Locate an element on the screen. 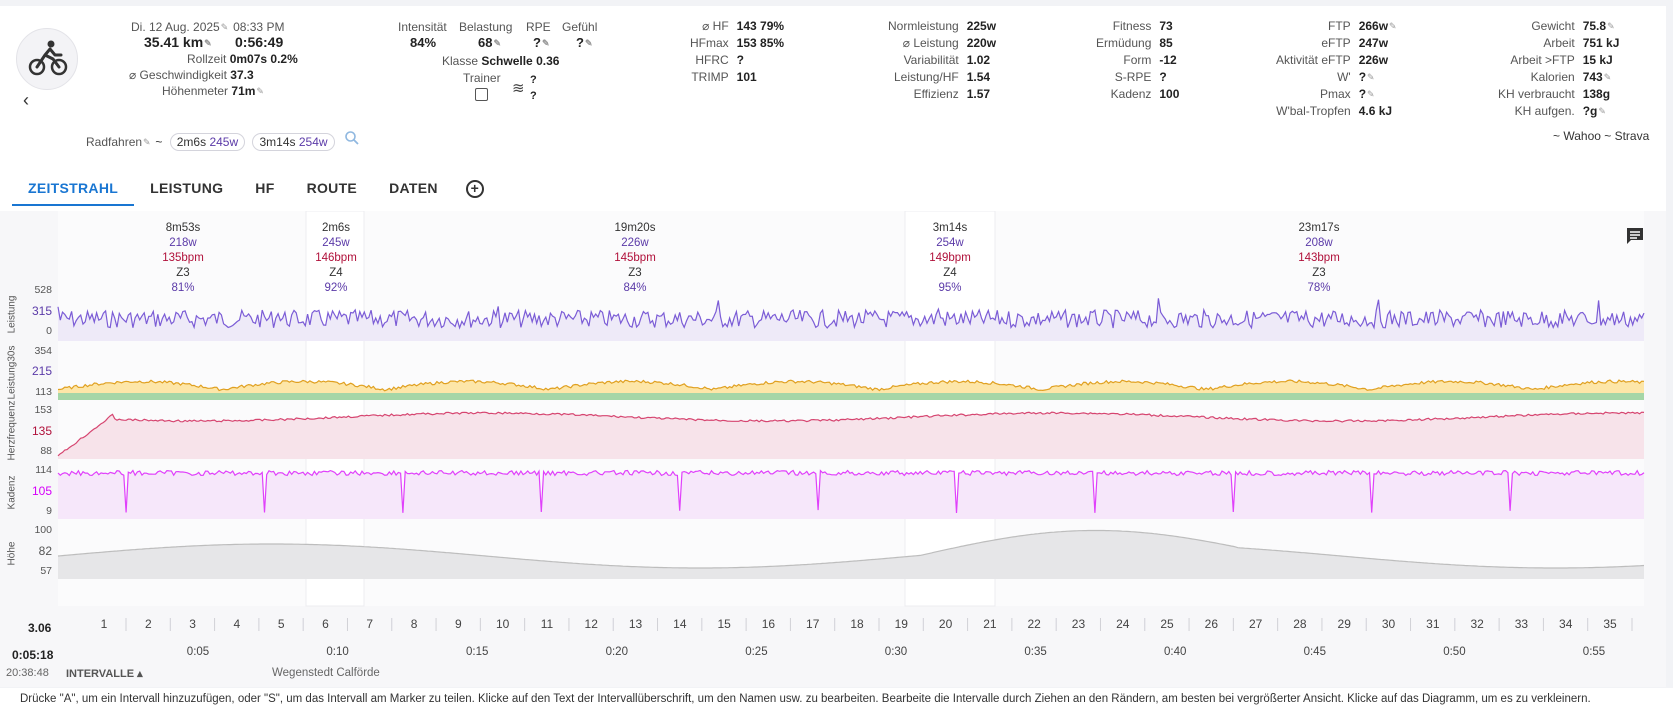 Image resolution: width=1673 pixels, height=712 pixels. metric-label: eFTP is located at coordinates (1336, 43).